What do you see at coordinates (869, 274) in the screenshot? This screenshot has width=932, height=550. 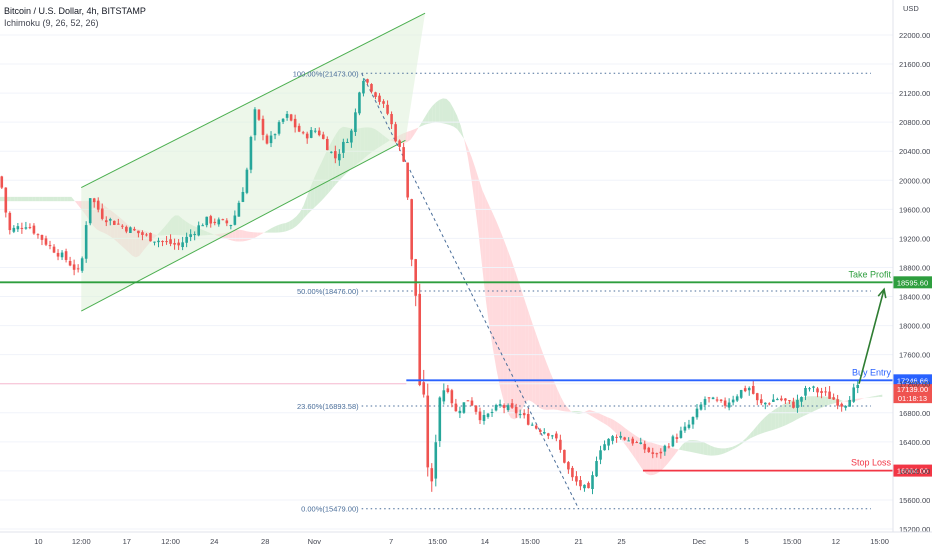 I see `trade-level-label: Take Profit` at bounding box center [869, 274].